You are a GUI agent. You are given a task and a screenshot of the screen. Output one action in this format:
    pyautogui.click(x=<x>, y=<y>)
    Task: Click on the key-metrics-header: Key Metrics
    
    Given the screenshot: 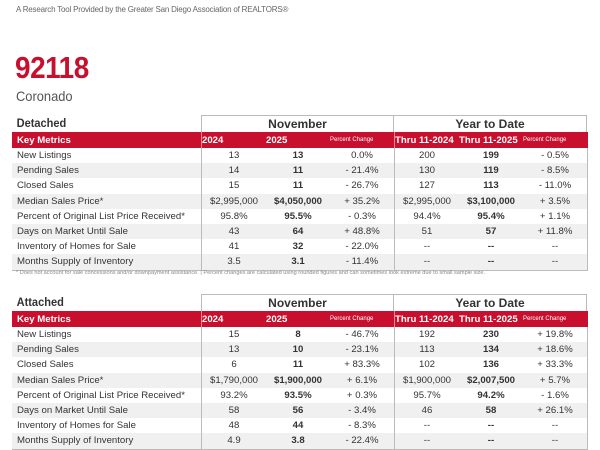 What is the action you would take?
    pyautogui.click(x=44, y=140)
    